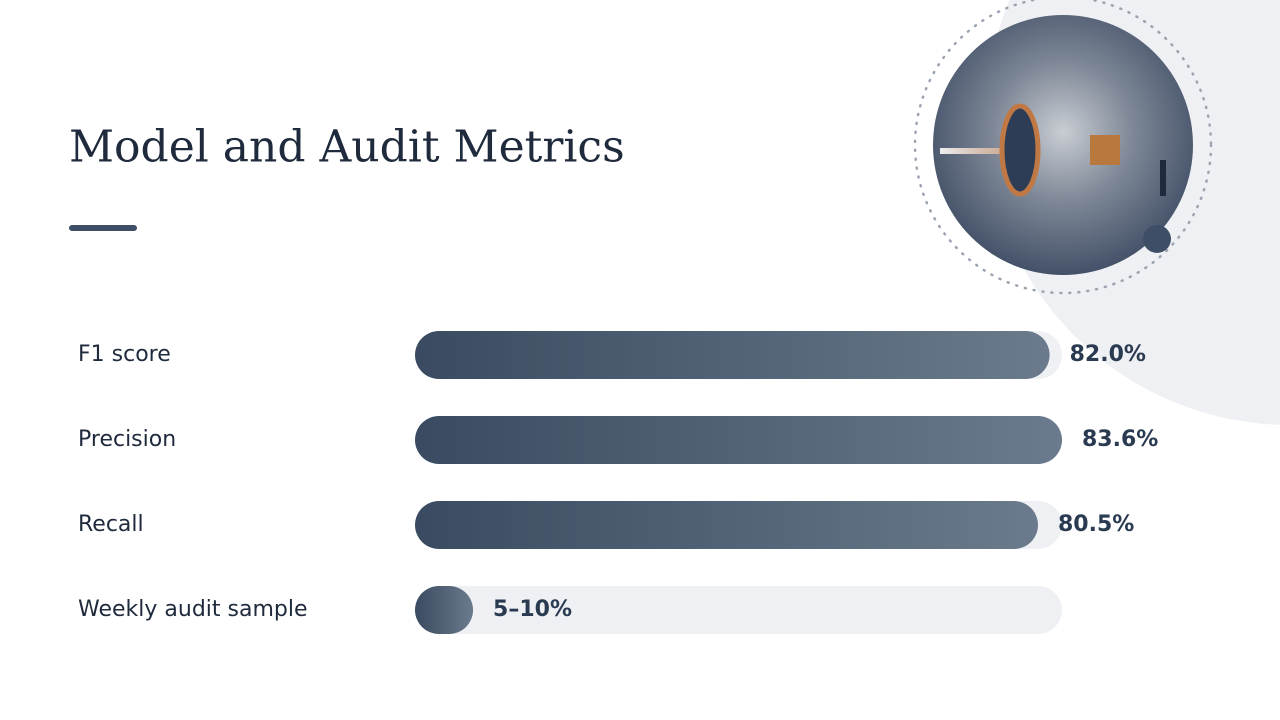  Describe the element at coordinates (1163, 178) in the screenshot. I see `illustration-figure` at that location.